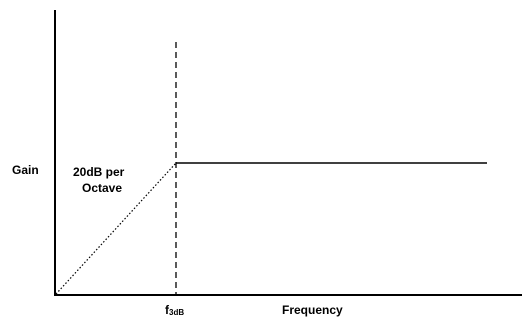  I want to click on cutoff-frequency-label: f3dB, so click(174, 310).